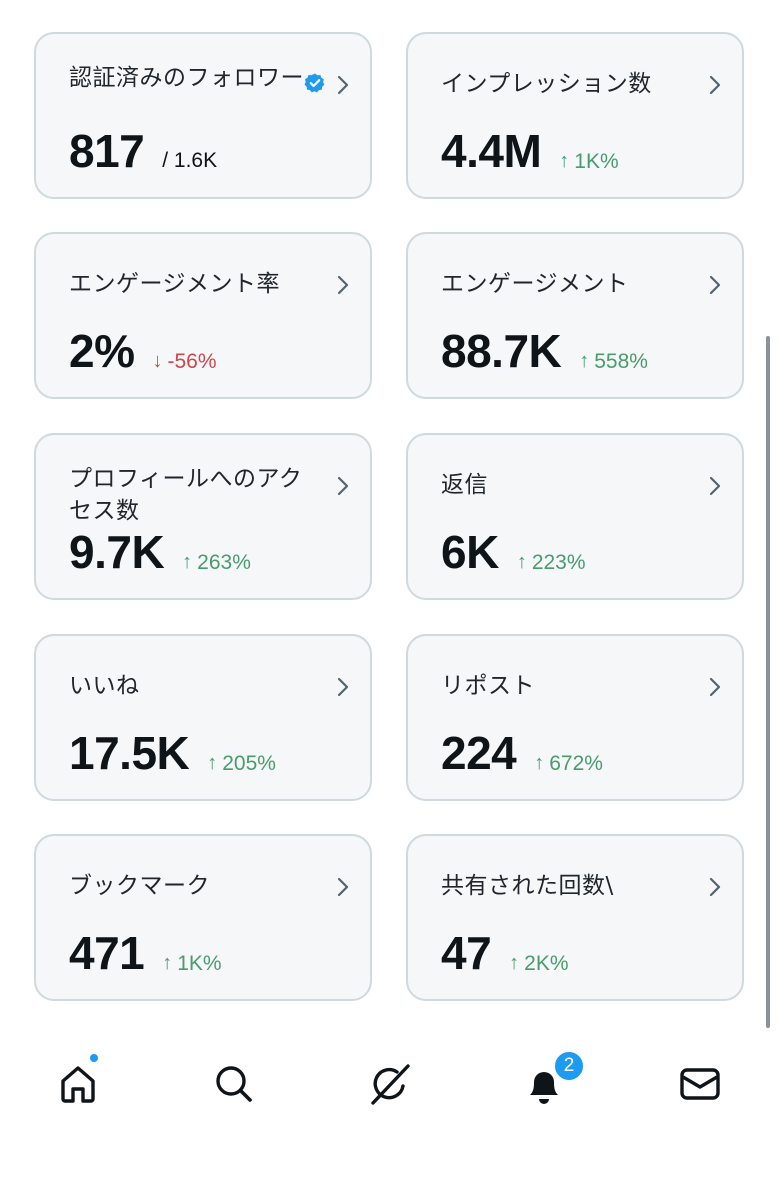 This screenshot has height=1200, width=779. What do you see at coordinates (117, 552) in the screenshot?
I see `metric-value: 9.7K` at bounding box center [117, 552].